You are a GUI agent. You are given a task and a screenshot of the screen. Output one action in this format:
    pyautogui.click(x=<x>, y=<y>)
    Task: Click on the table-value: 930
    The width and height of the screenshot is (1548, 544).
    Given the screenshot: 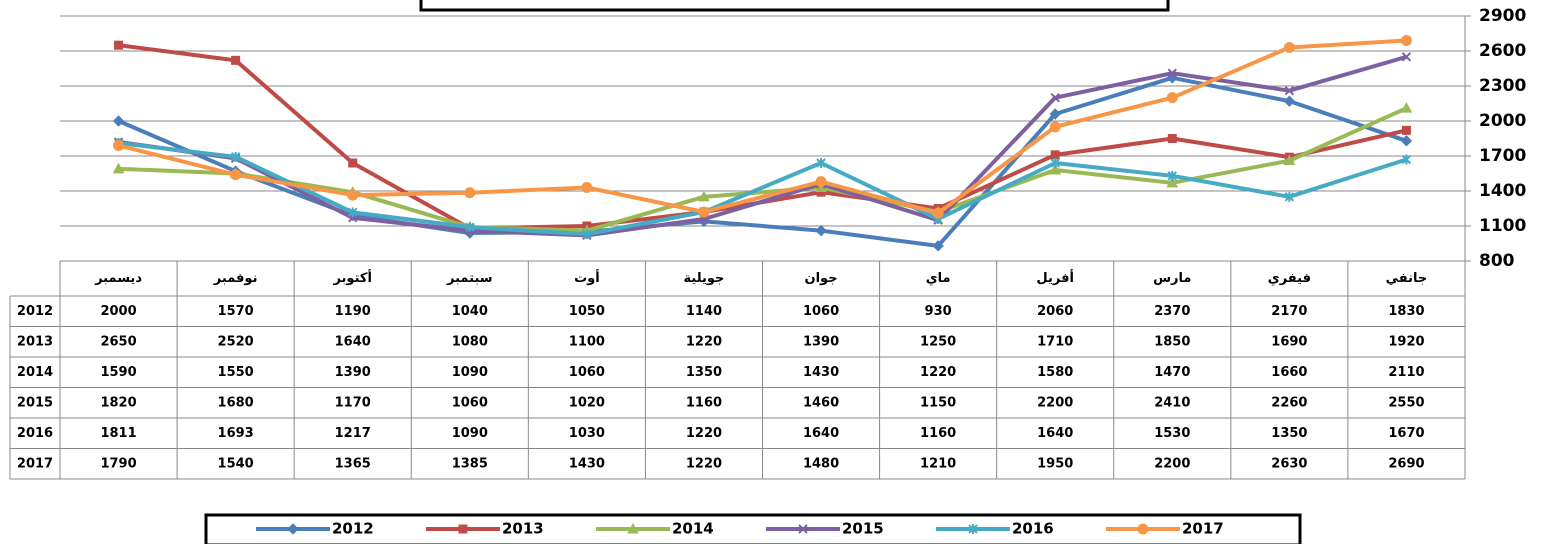 What is the action you would take?
    pyautogui.click(x=938, y=311)
    